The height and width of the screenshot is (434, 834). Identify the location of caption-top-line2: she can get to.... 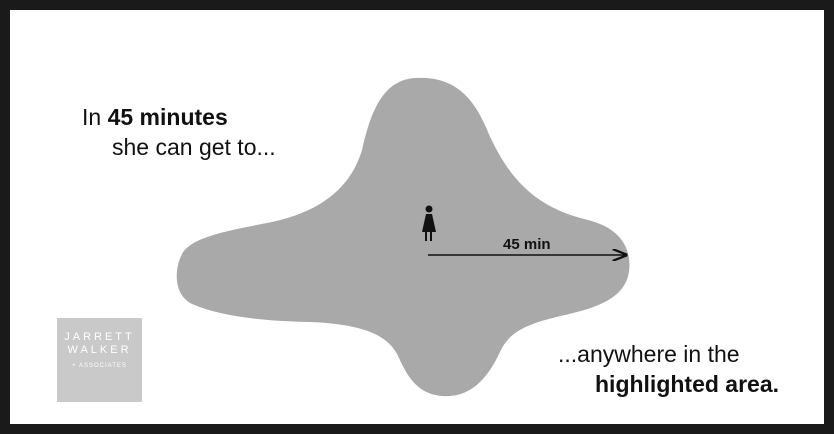
(194, 147).